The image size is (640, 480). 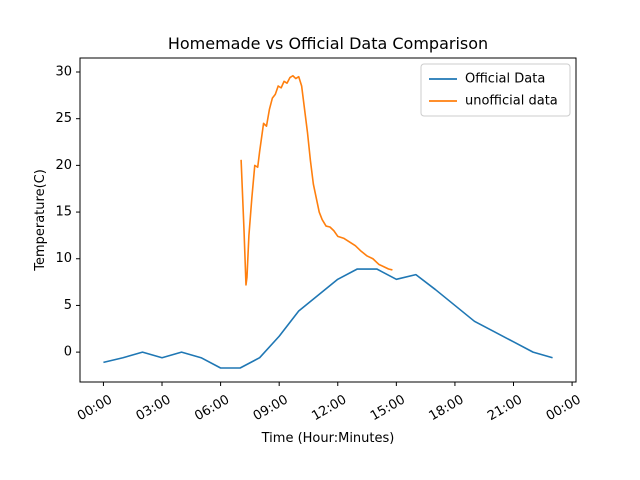 I want to click on legend-entry: Official Data, so click(x=505, y=79).